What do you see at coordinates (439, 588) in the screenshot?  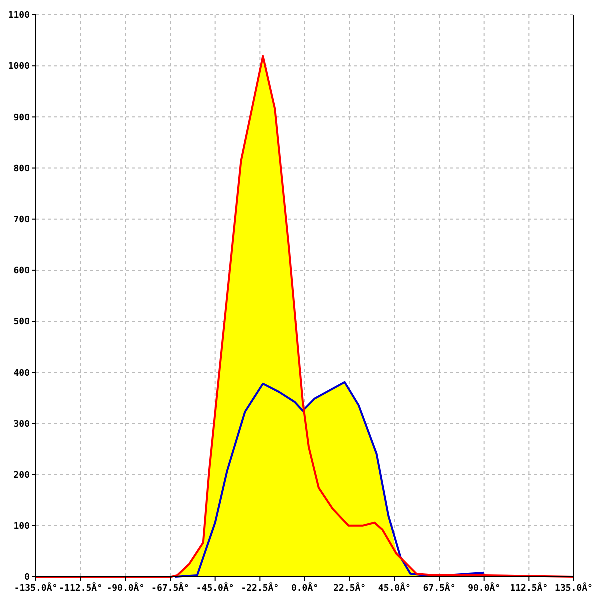 I see `x-tick-label: 67.5Â°` at bounding box center [439, 588].